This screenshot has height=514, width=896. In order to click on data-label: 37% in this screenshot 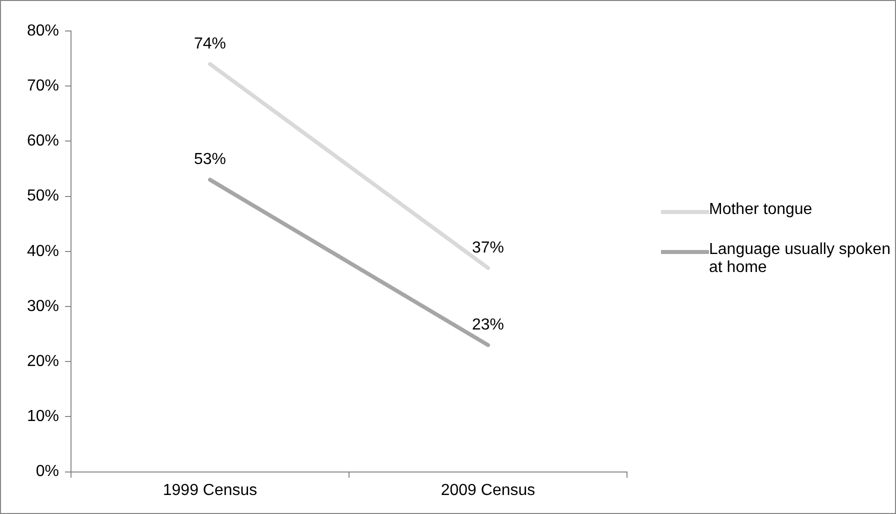, I will do `click(488, 247)`.